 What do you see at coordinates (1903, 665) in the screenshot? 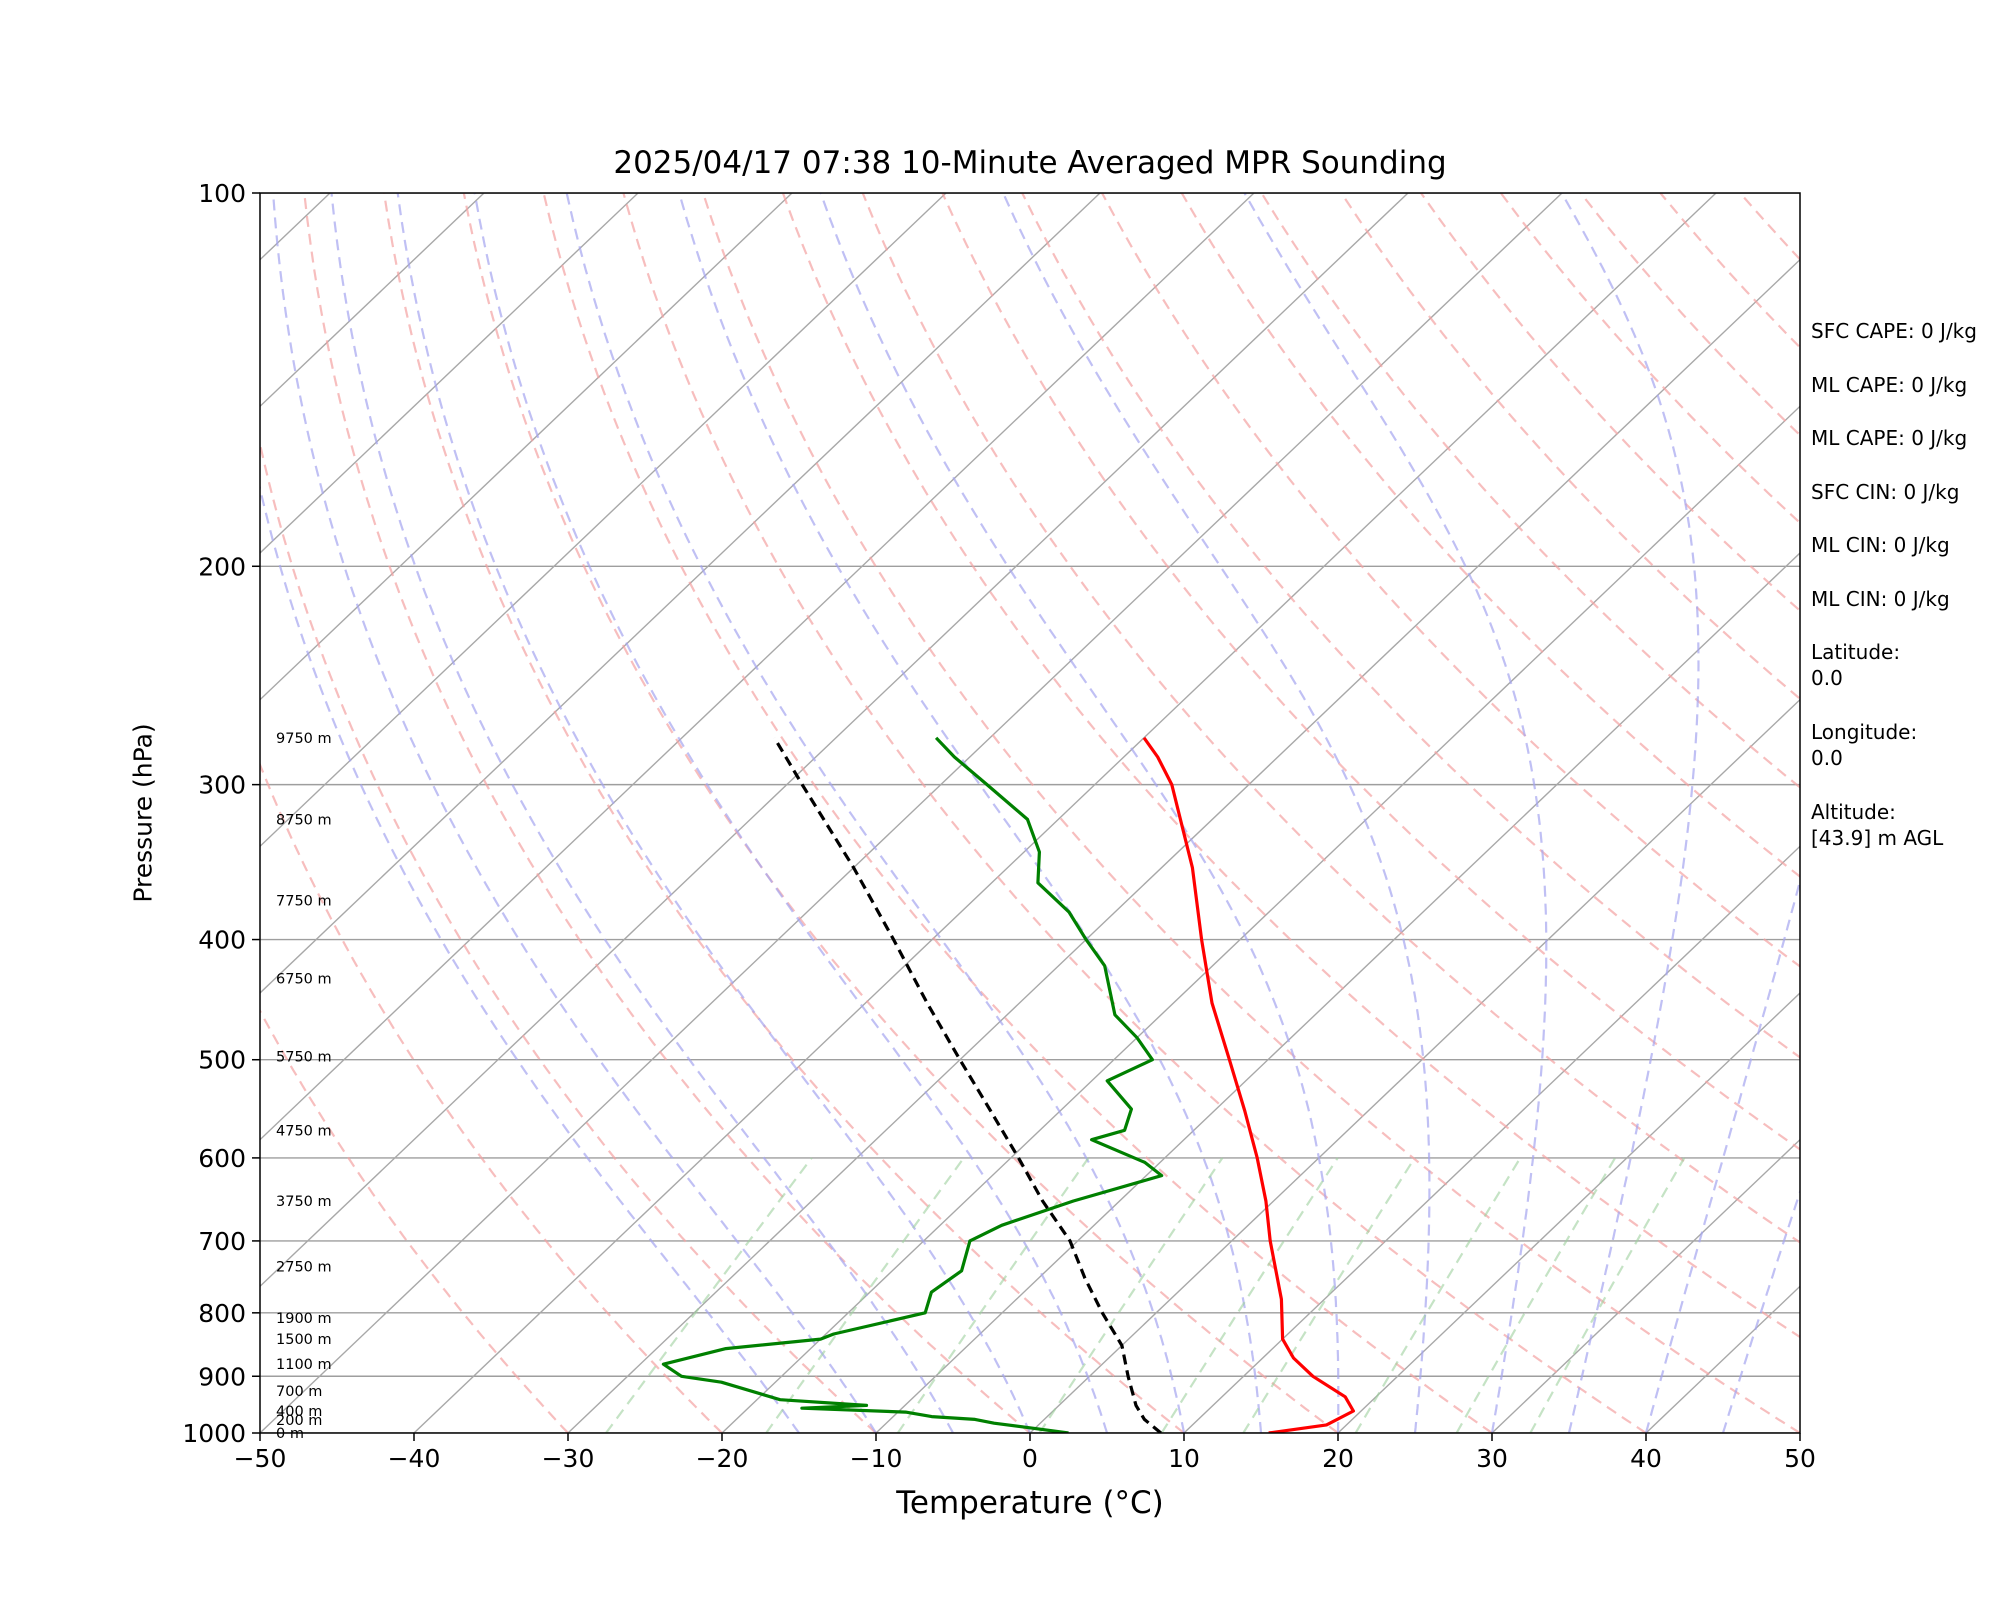
I see `info-latitude: Latitude: 0.0` at bounding box center [1903, 665].